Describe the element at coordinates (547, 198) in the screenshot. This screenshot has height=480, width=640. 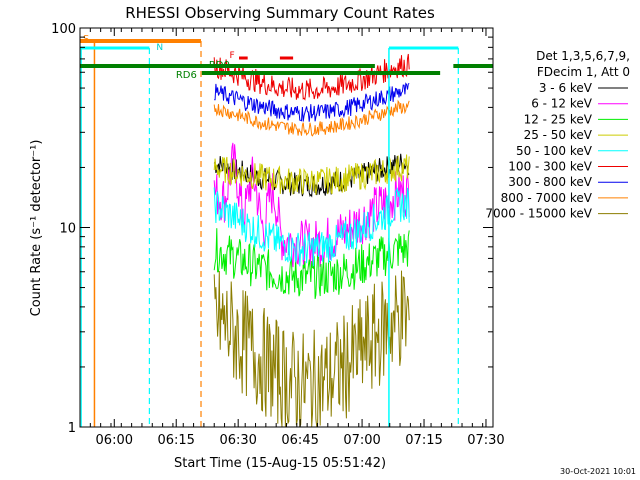
I see `legend-label: 800 - 7000 keV` at that location.